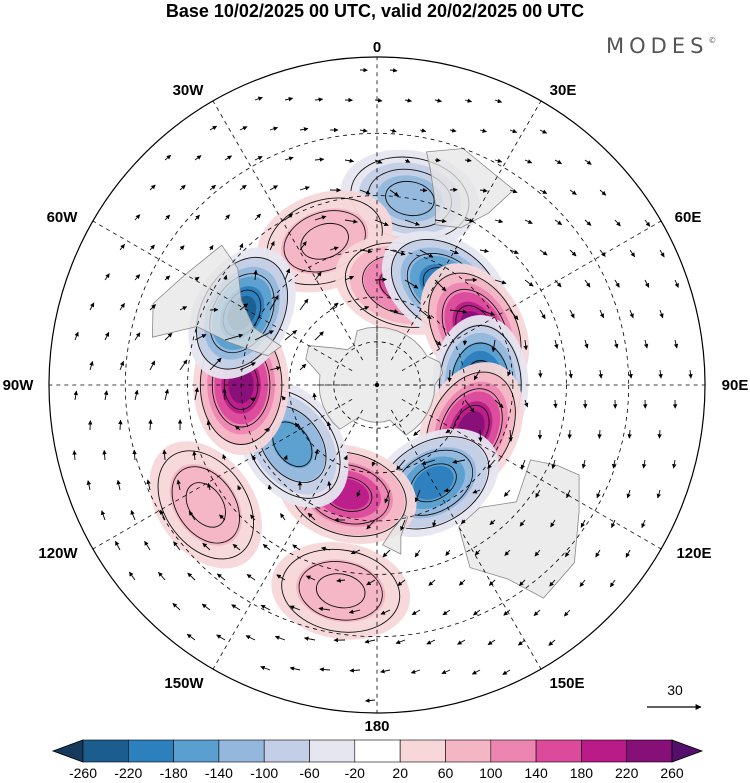  I want to click on colorbar-tick-label: 140, so click(536, 773).